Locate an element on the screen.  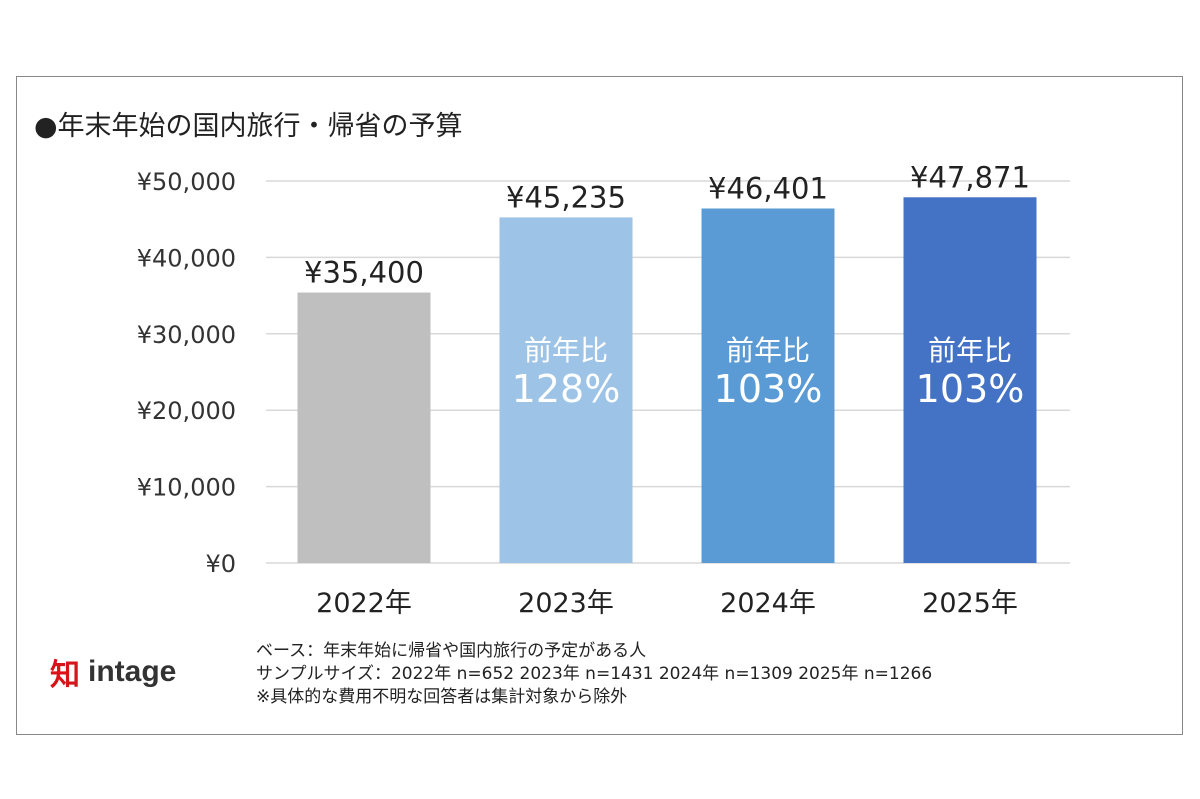
x-tick-label: 2025年 is located at coordinates (970, 603).